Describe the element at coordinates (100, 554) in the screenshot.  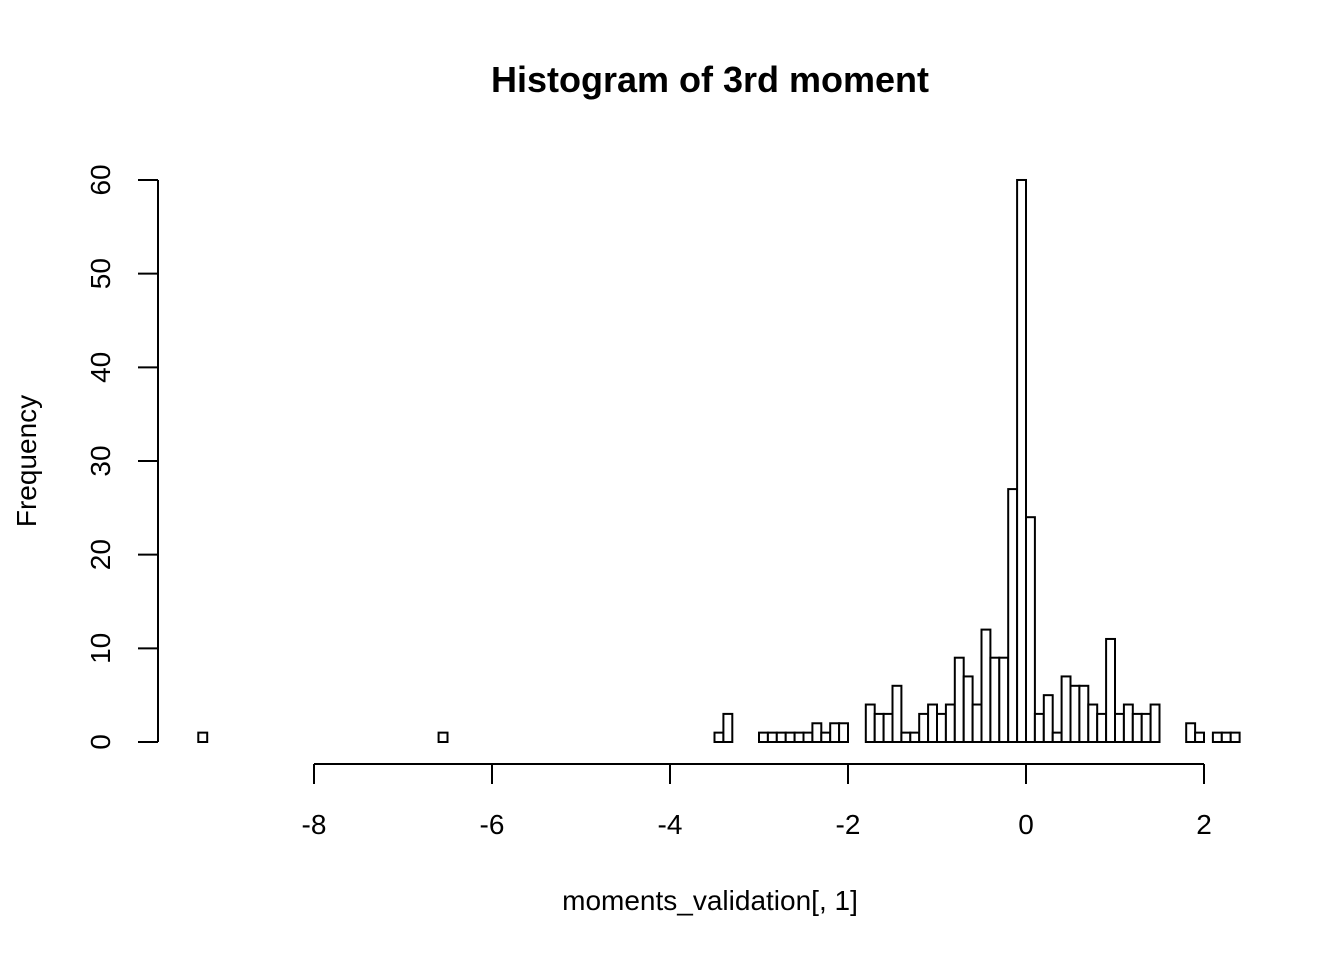
I see `y-tick-label: 20` at that location.